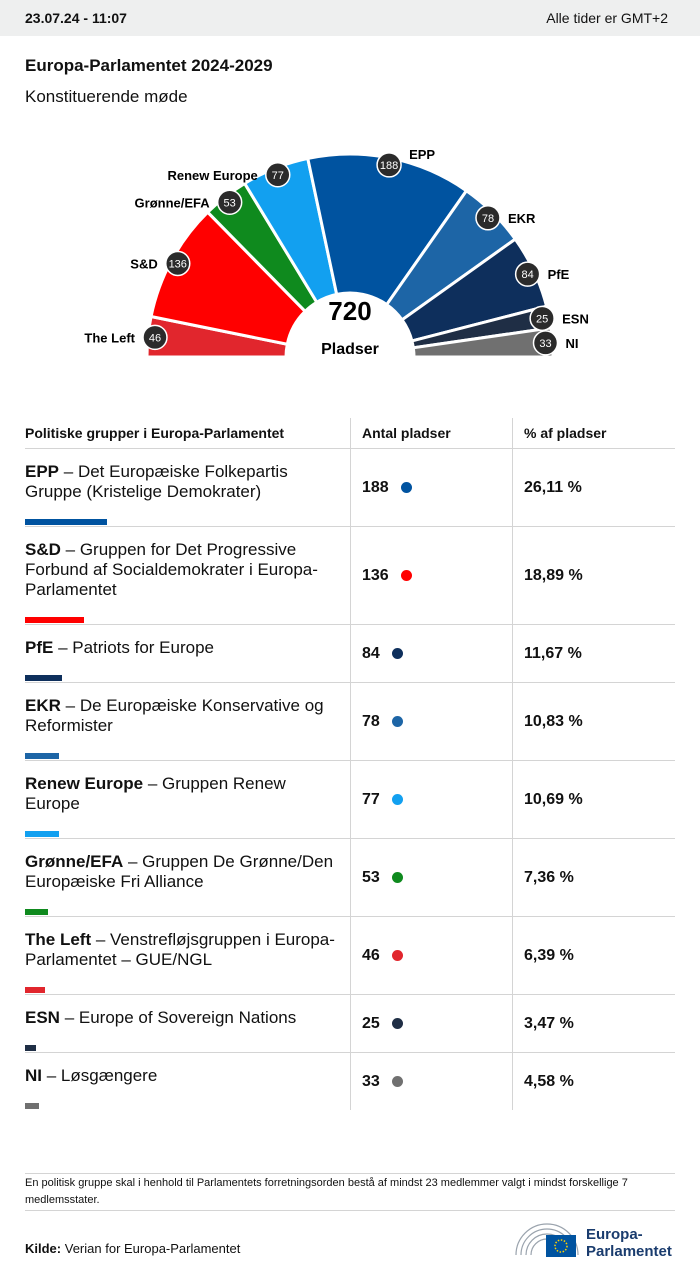 The height and width of the screenshot is (1276, 700). What do you see at coordinates (43, 1248) in the screenshot?
I see `source-label: Kilde:` at bounding box center [43, 1248].